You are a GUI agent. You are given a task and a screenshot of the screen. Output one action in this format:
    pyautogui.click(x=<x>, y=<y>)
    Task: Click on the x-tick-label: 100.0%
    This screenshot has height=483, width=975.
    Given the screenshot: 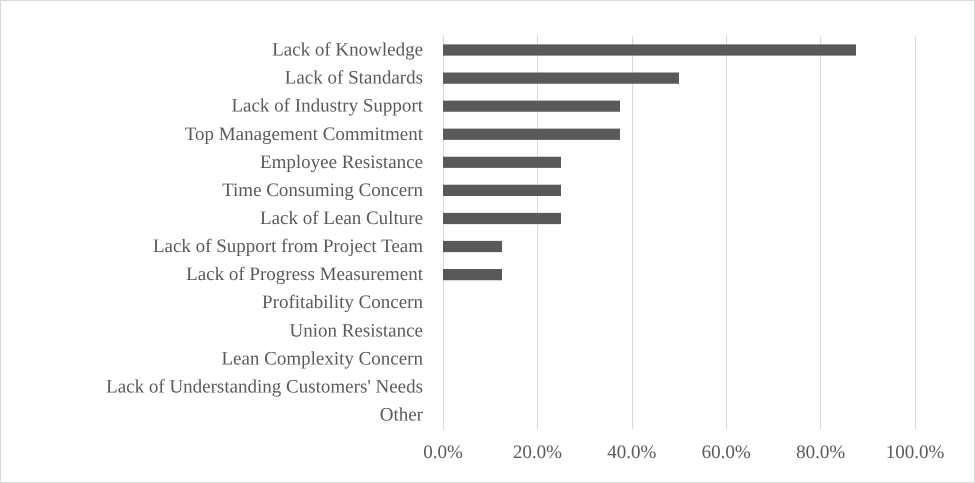 What is the action you would take?
    pyautogui.click(x=915, y=452)
    